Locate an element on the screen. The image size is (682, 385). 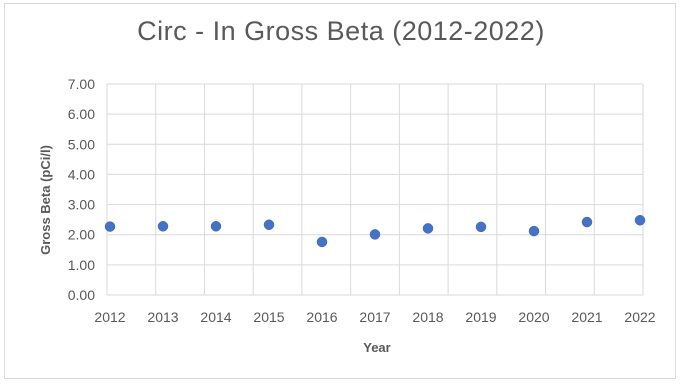
x-tick-label: 2019 is located at coordinates (480, 317).